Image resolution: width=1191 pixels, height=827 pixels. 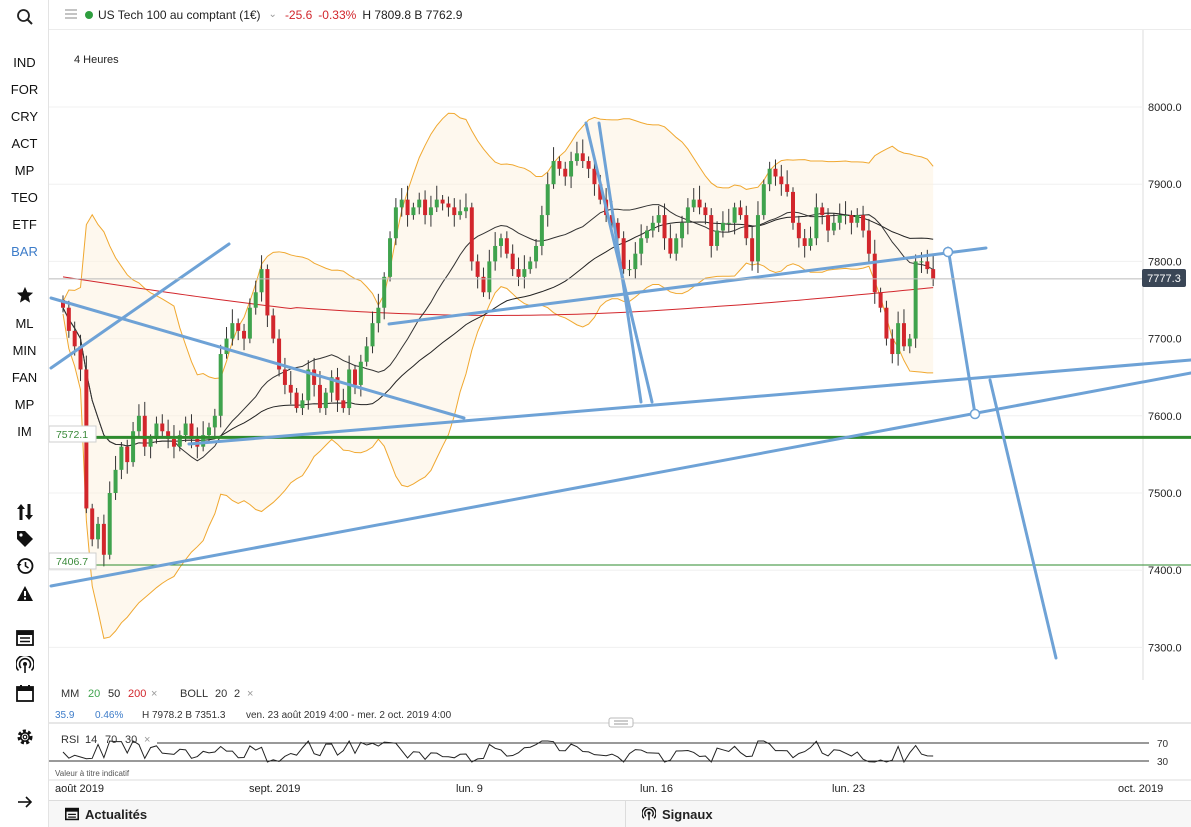 What do you see at coordinates (24, 566) in the screenshot?
I see `history-icon` at bounding box center [24, 566].